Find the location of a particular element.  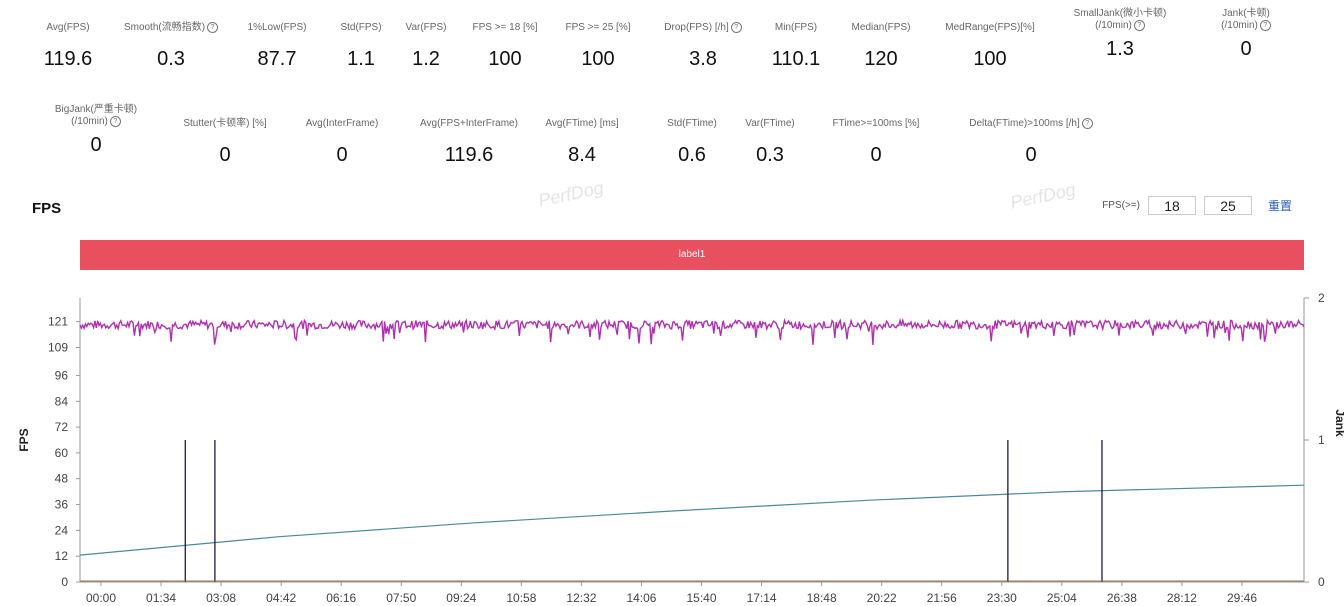

stat-label-text: Std(FPS) is located at coordinates (361, 27).